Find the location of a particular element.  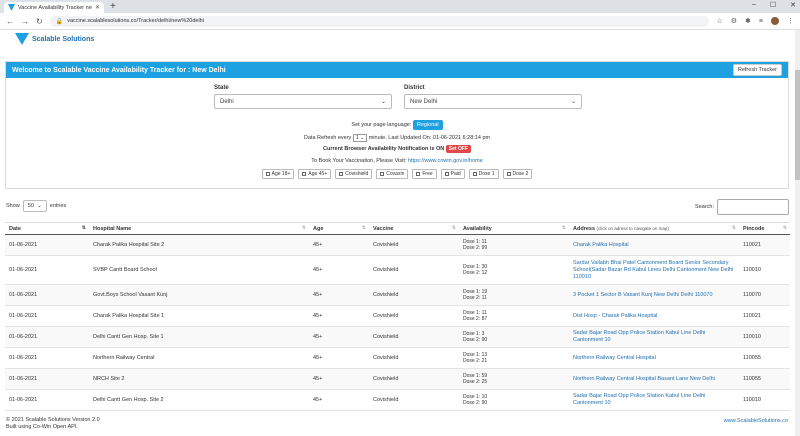

page-length-select: 50 ⌄ is located at coordinates (34, 206).